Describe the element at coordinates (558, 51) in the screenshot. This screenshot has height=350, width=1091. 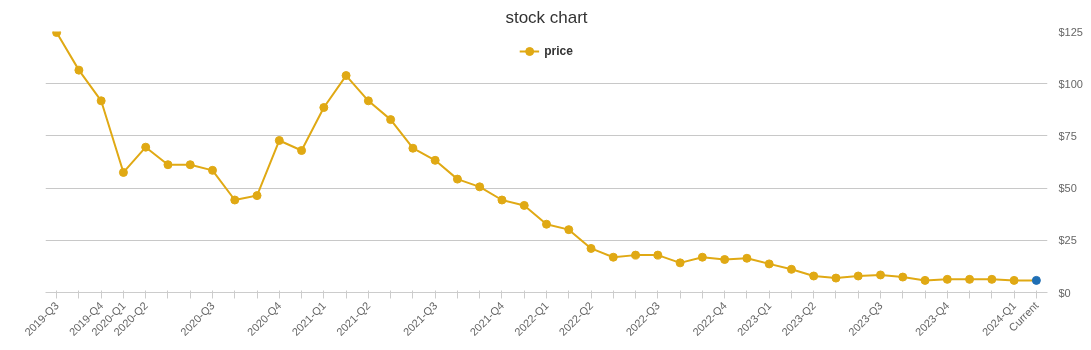
I see `legend-label: price` at that location.